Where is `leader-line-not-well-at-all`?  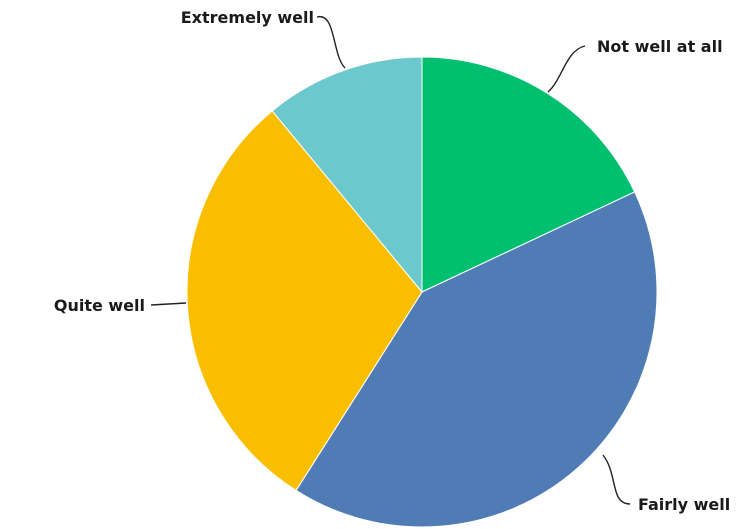 leader-line-not-well-at-all is located at coordinates (566, 69).